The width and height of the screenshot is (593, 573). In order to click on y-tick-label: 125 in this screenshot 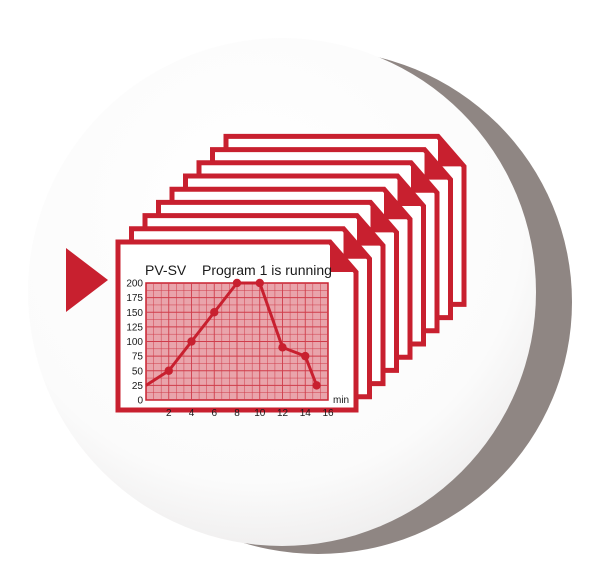, I will do `click(134, 327)`.